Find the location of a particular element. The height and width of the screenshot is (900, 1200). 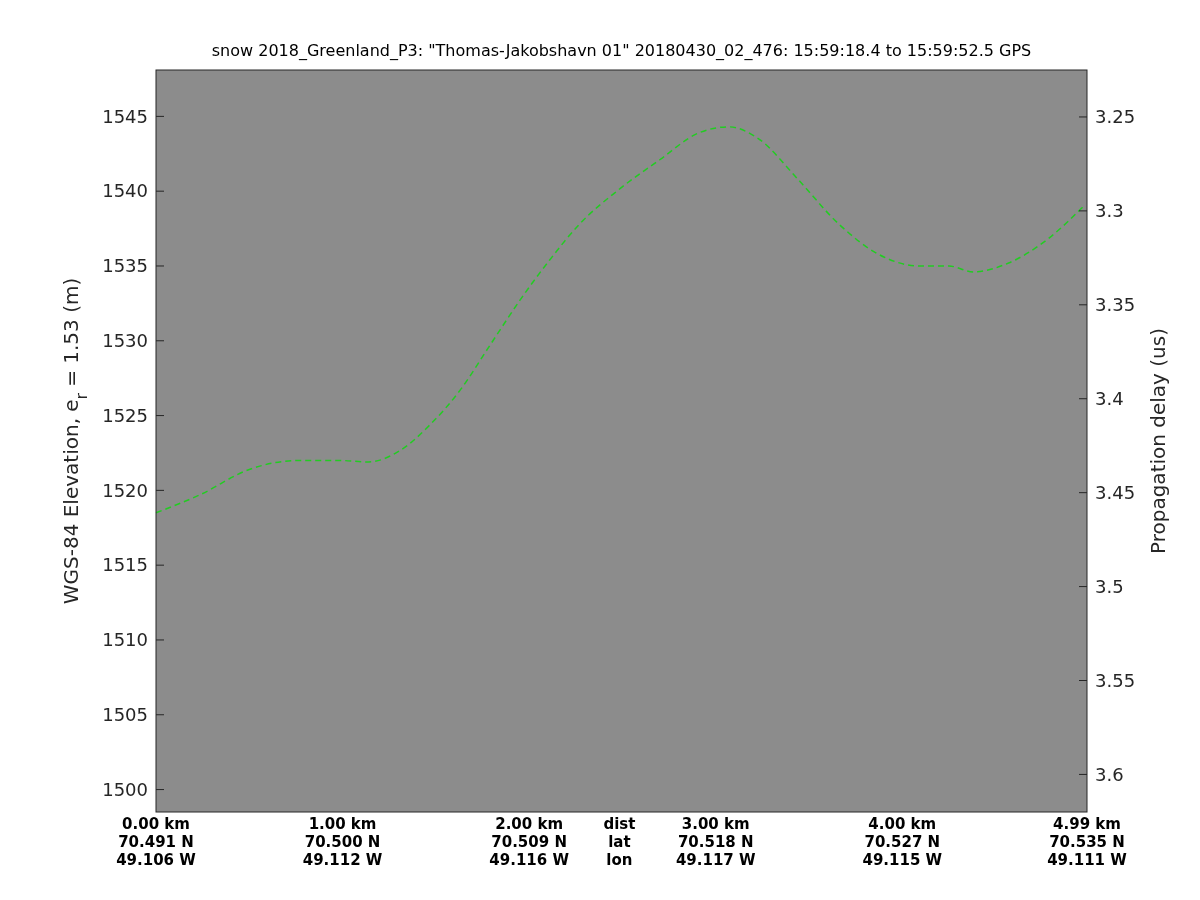

y-tick-label: 1525 is located at coordinates (125, 415).